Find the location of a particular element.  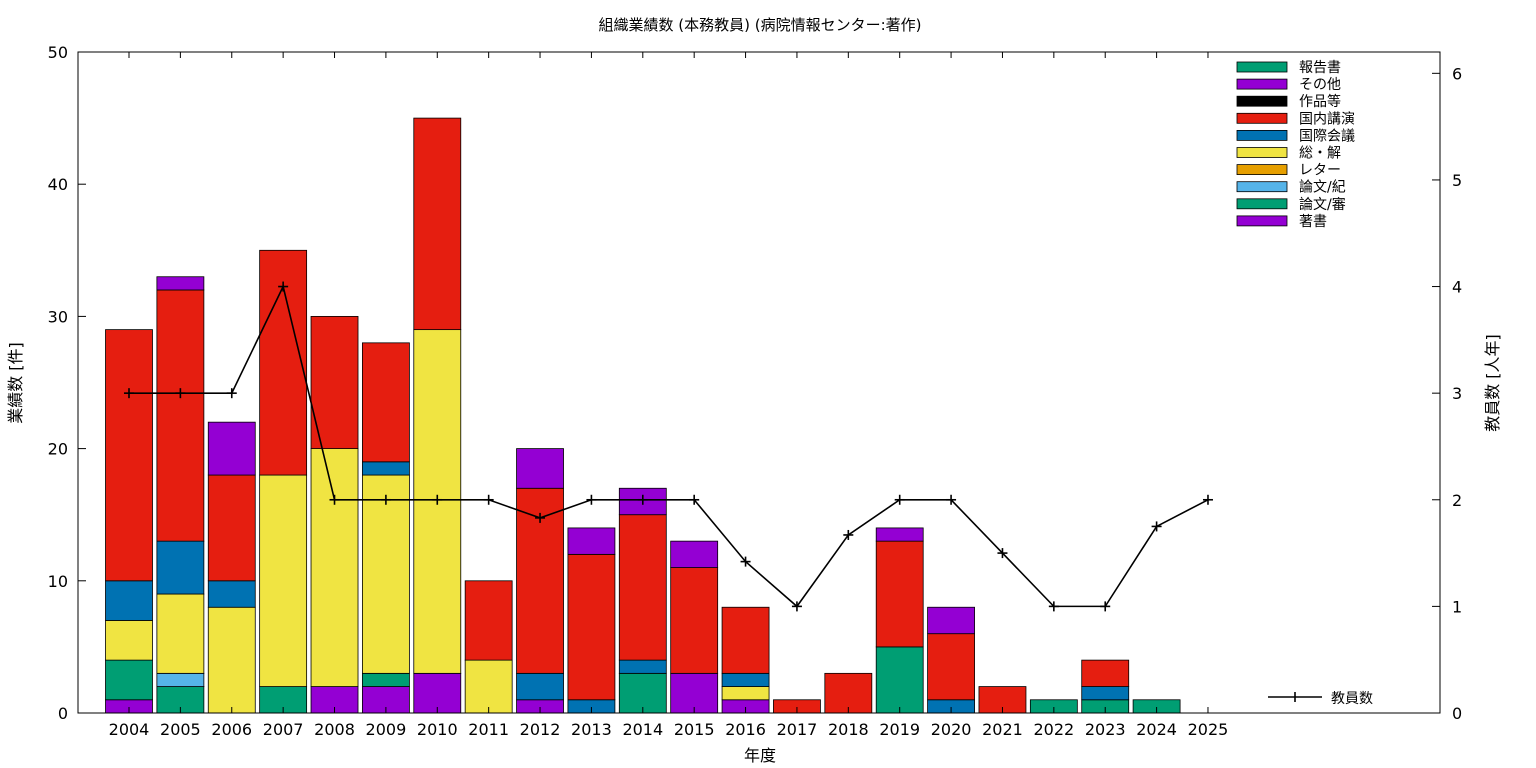

x-tick-label: 2024 is located at coordinates (1156, 729).